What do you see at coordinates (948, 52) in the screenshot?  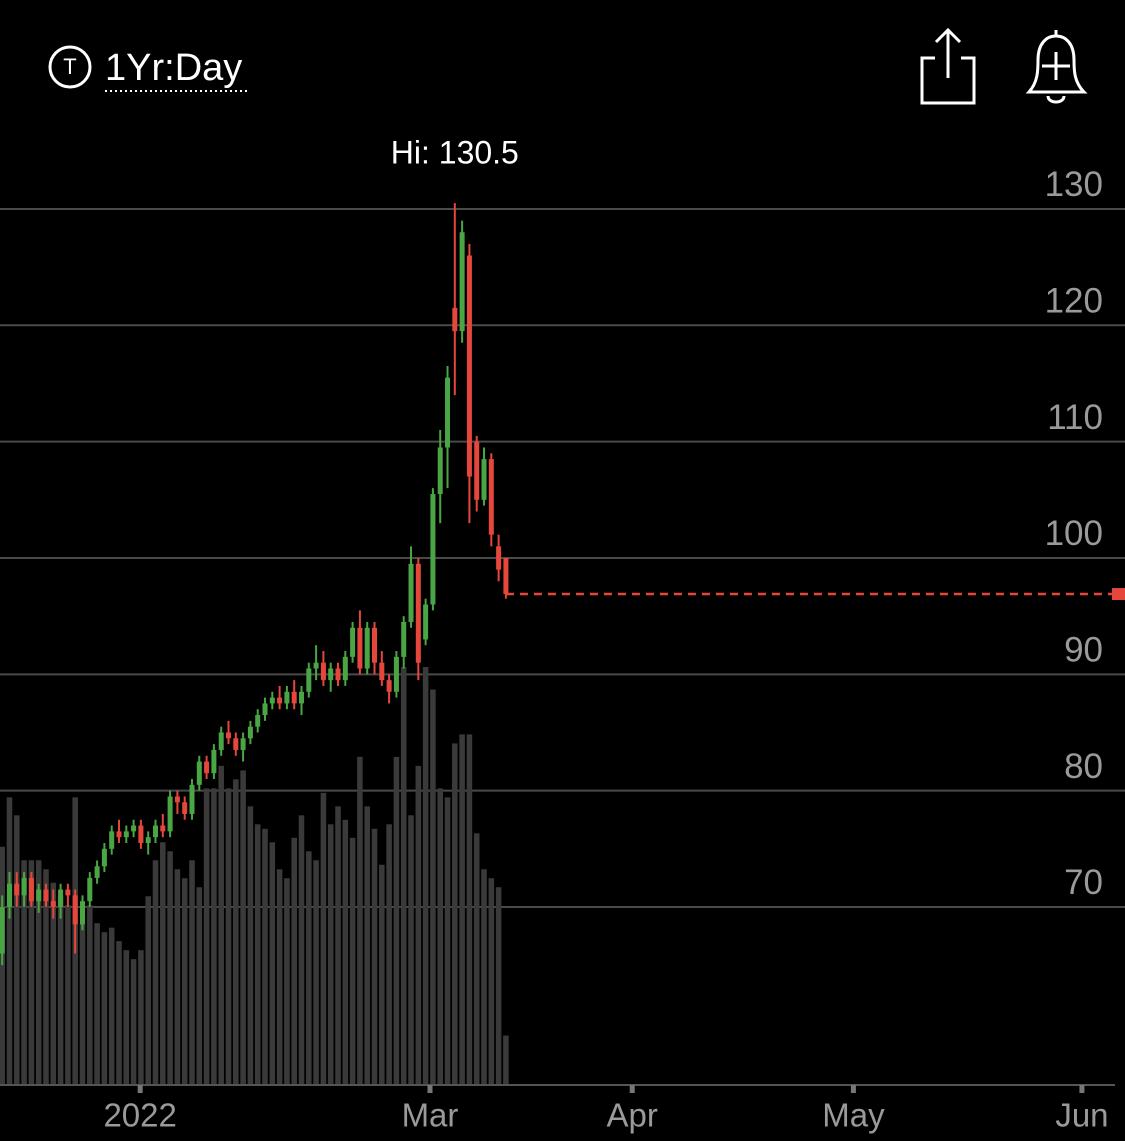 I see `share-arrow` at bounding box center [948, 52].